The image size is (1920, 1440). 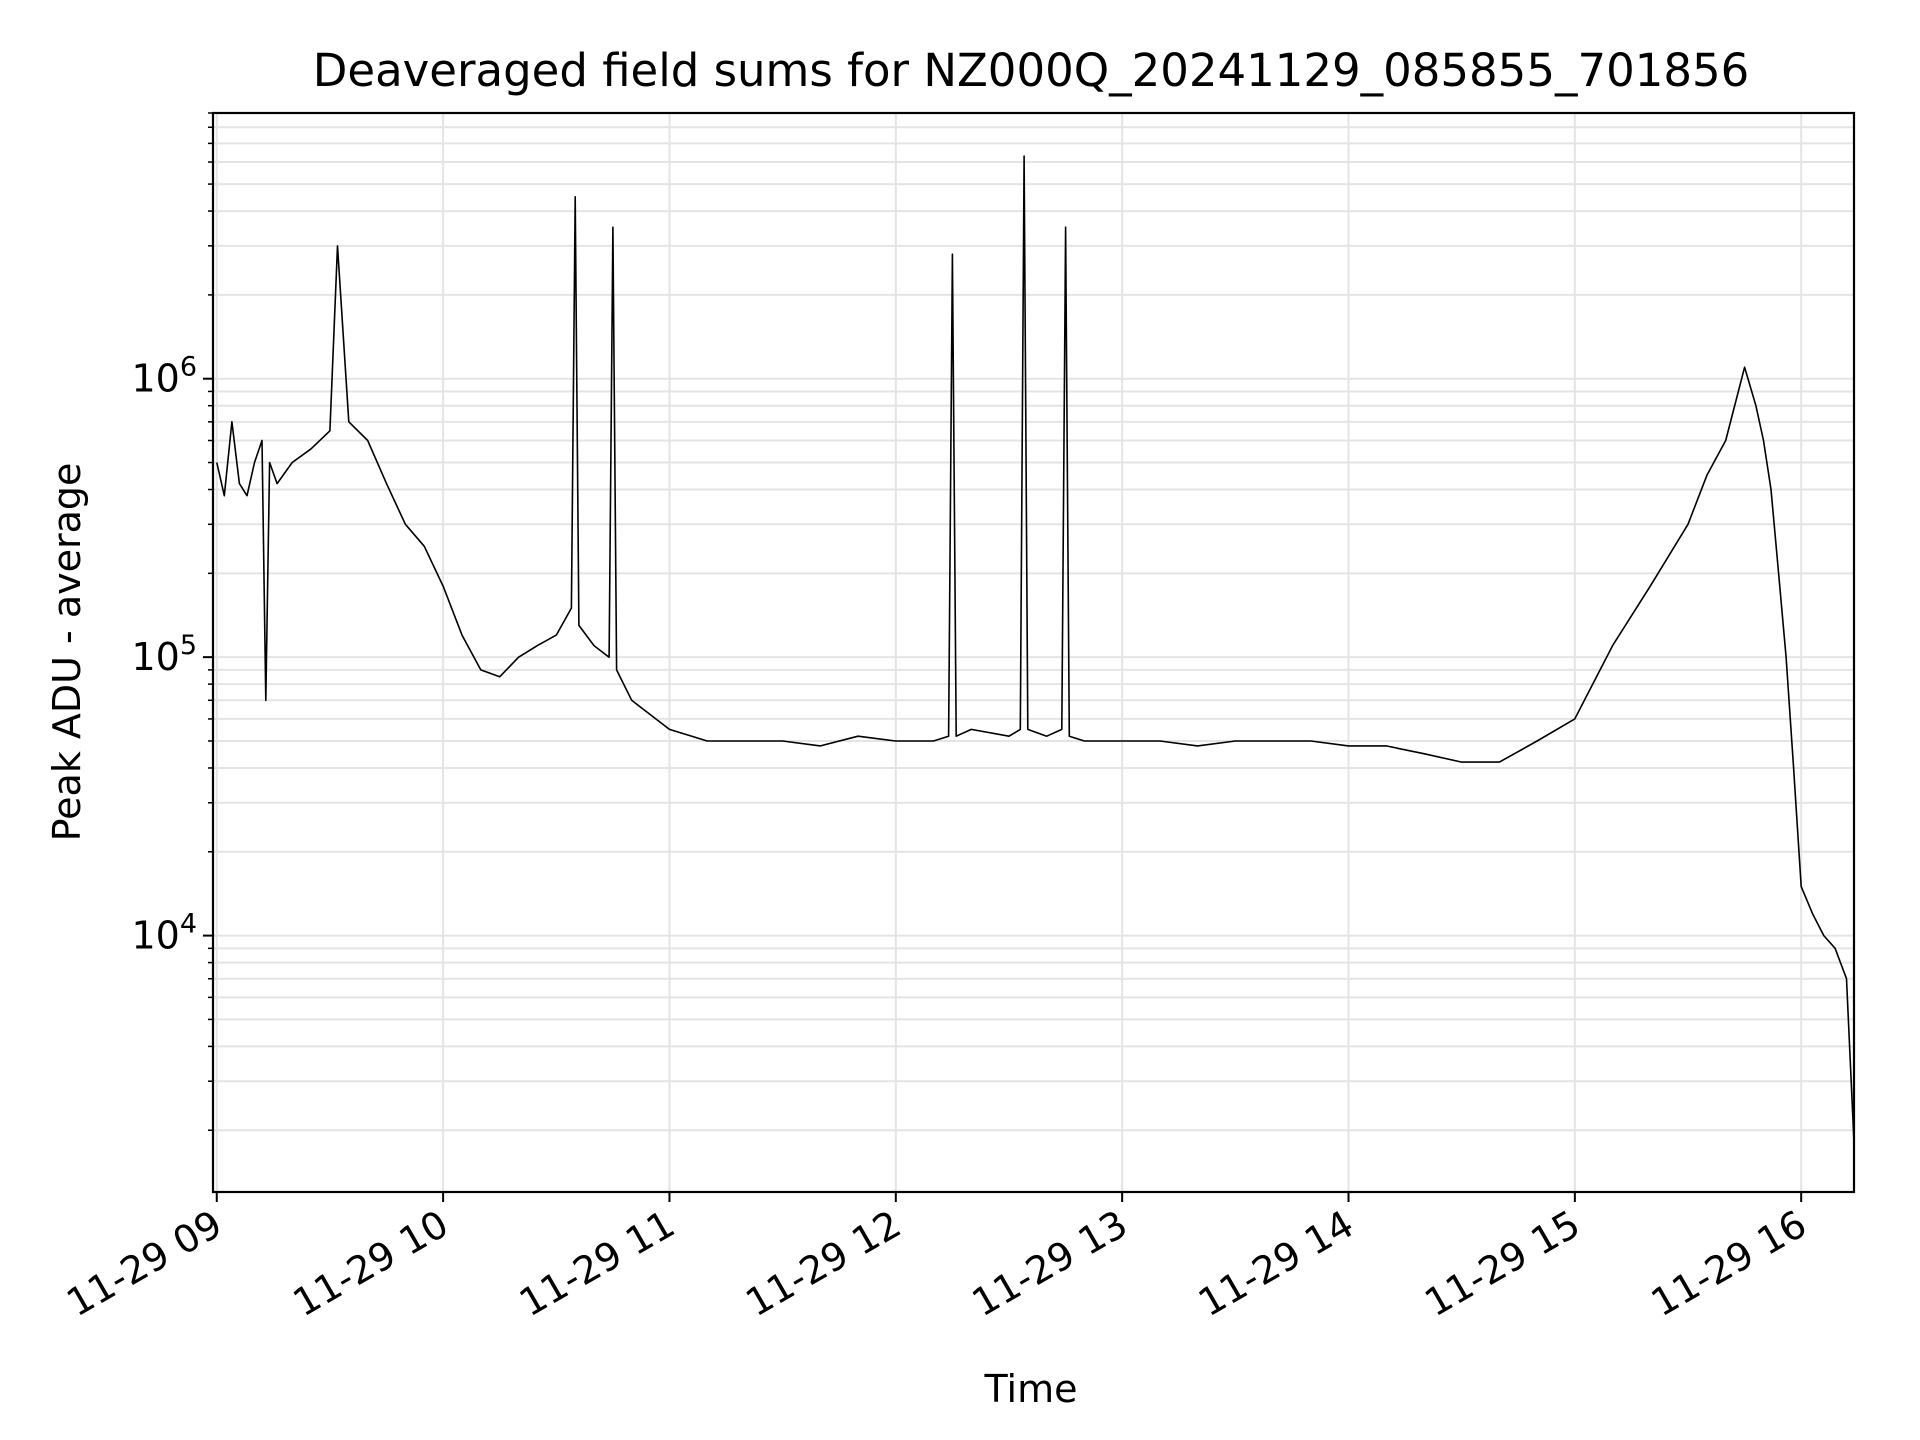 What do you see at coordinates (172, 621) in the screenshot?
I see `y-axis: 104 105 106` at bounding box center [172, 621].